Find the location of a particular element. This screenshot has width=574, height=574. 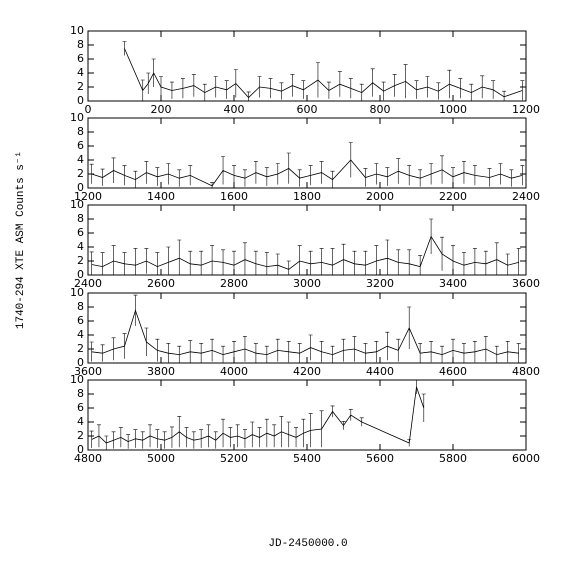

x-axis-label: JD-2450000.0 is located at coordinates (307, 544).